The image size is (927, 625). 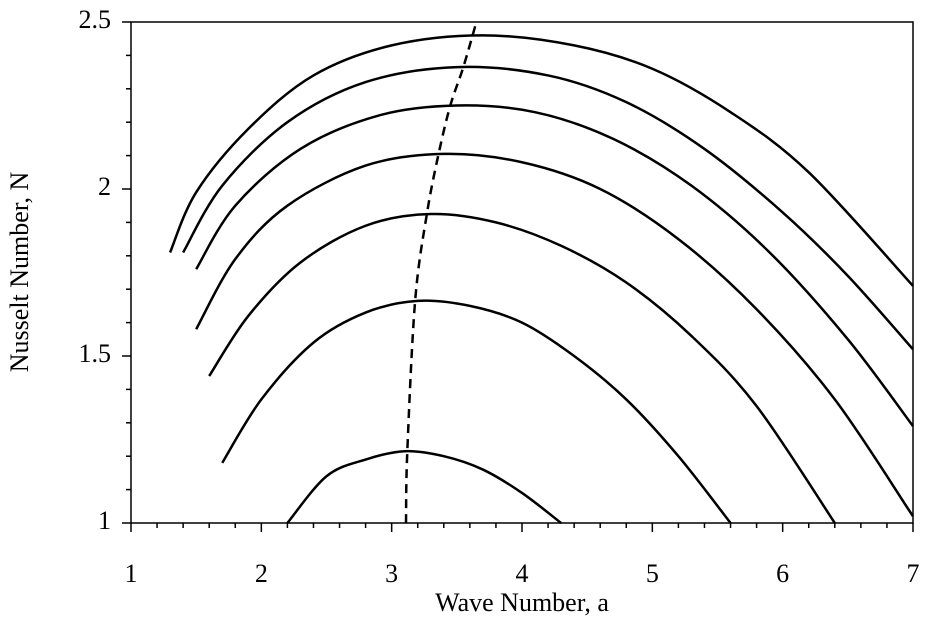 I want to click on y-tick-label: 2.5, so click(x=95, y=19).